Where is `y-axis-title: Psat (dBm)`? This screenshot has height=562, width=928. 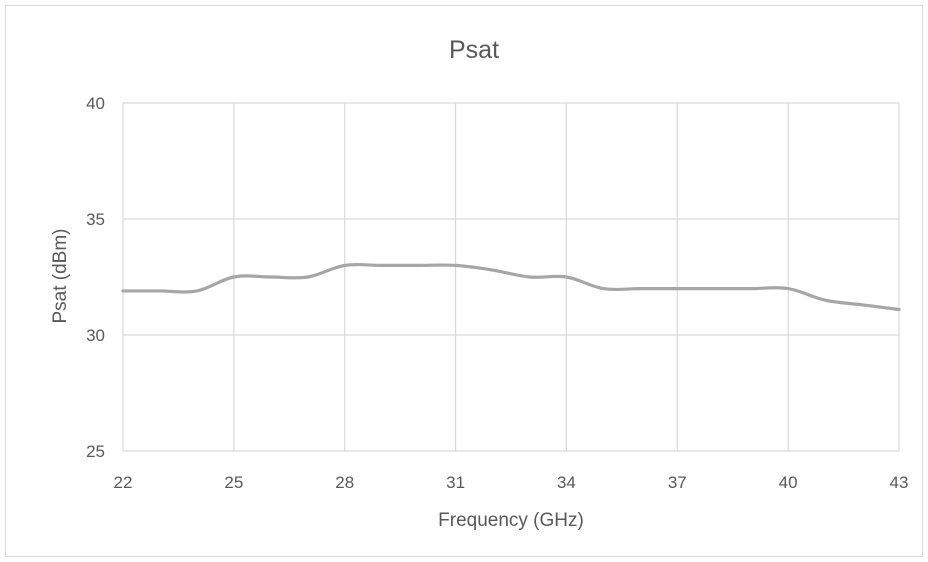 y-axis-title: Psat (dBm) is located at coordinates (60, 275).